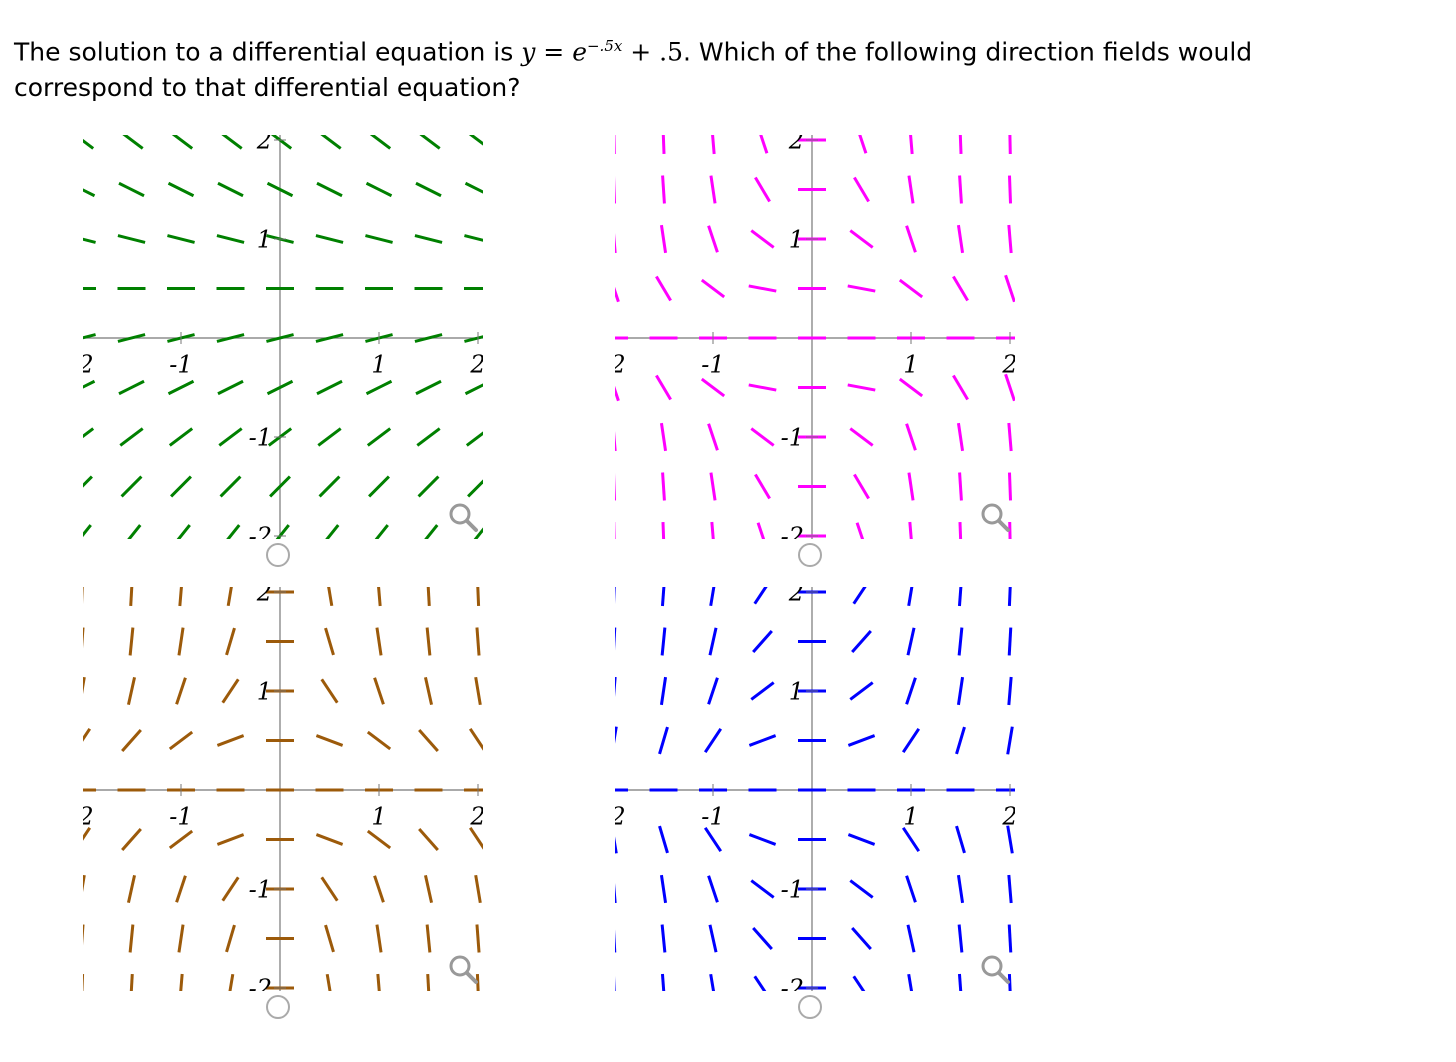 The width and height of the screenshot is (1456, 1062). Describe the element at coordinates (264, 240) in the screenshot. I see `y-tick-label: 1` at that location.